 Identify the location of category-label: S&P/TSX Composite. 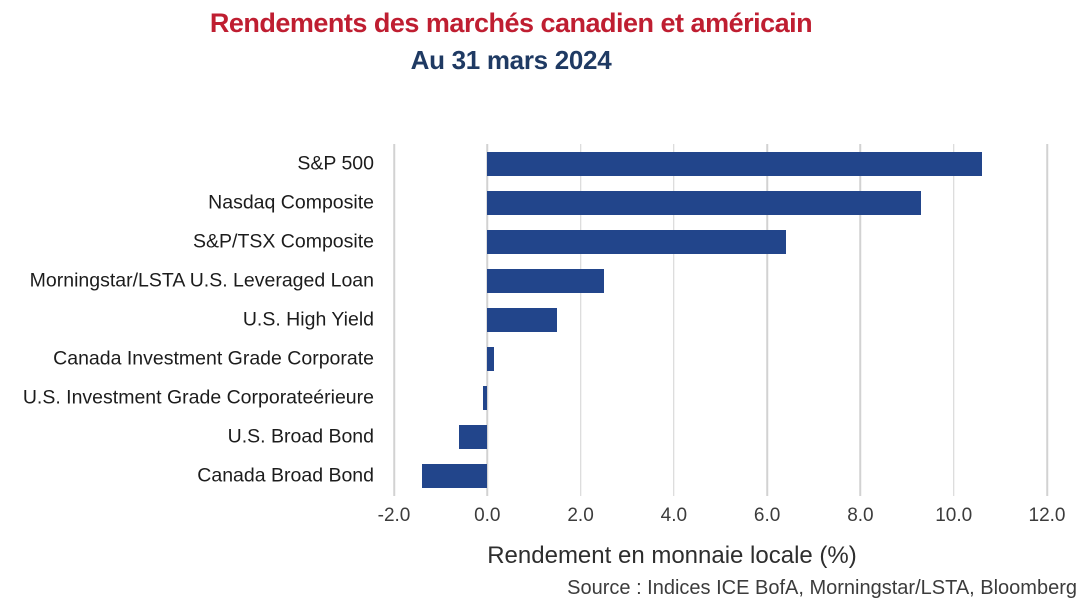
(283, 241).